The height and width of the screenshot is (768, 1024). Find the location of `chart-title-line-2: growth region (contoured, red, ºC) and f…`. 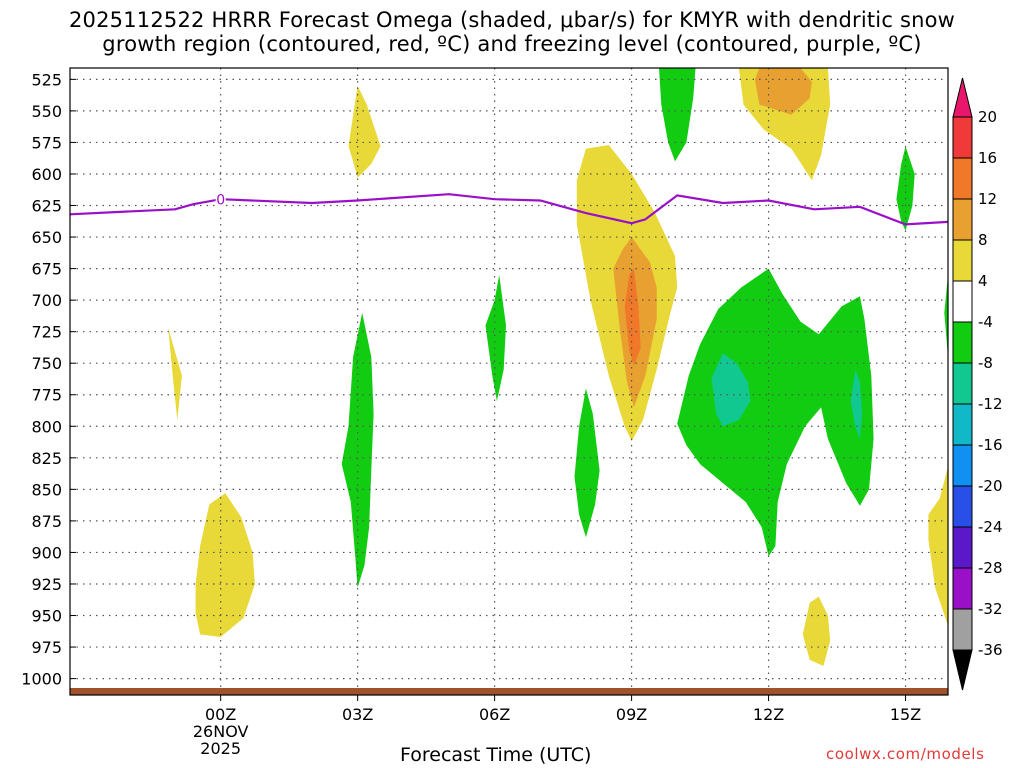

chart-title-line-2: growth region (contoured, red, ºC) and f… is located at coordinates (512, 44).